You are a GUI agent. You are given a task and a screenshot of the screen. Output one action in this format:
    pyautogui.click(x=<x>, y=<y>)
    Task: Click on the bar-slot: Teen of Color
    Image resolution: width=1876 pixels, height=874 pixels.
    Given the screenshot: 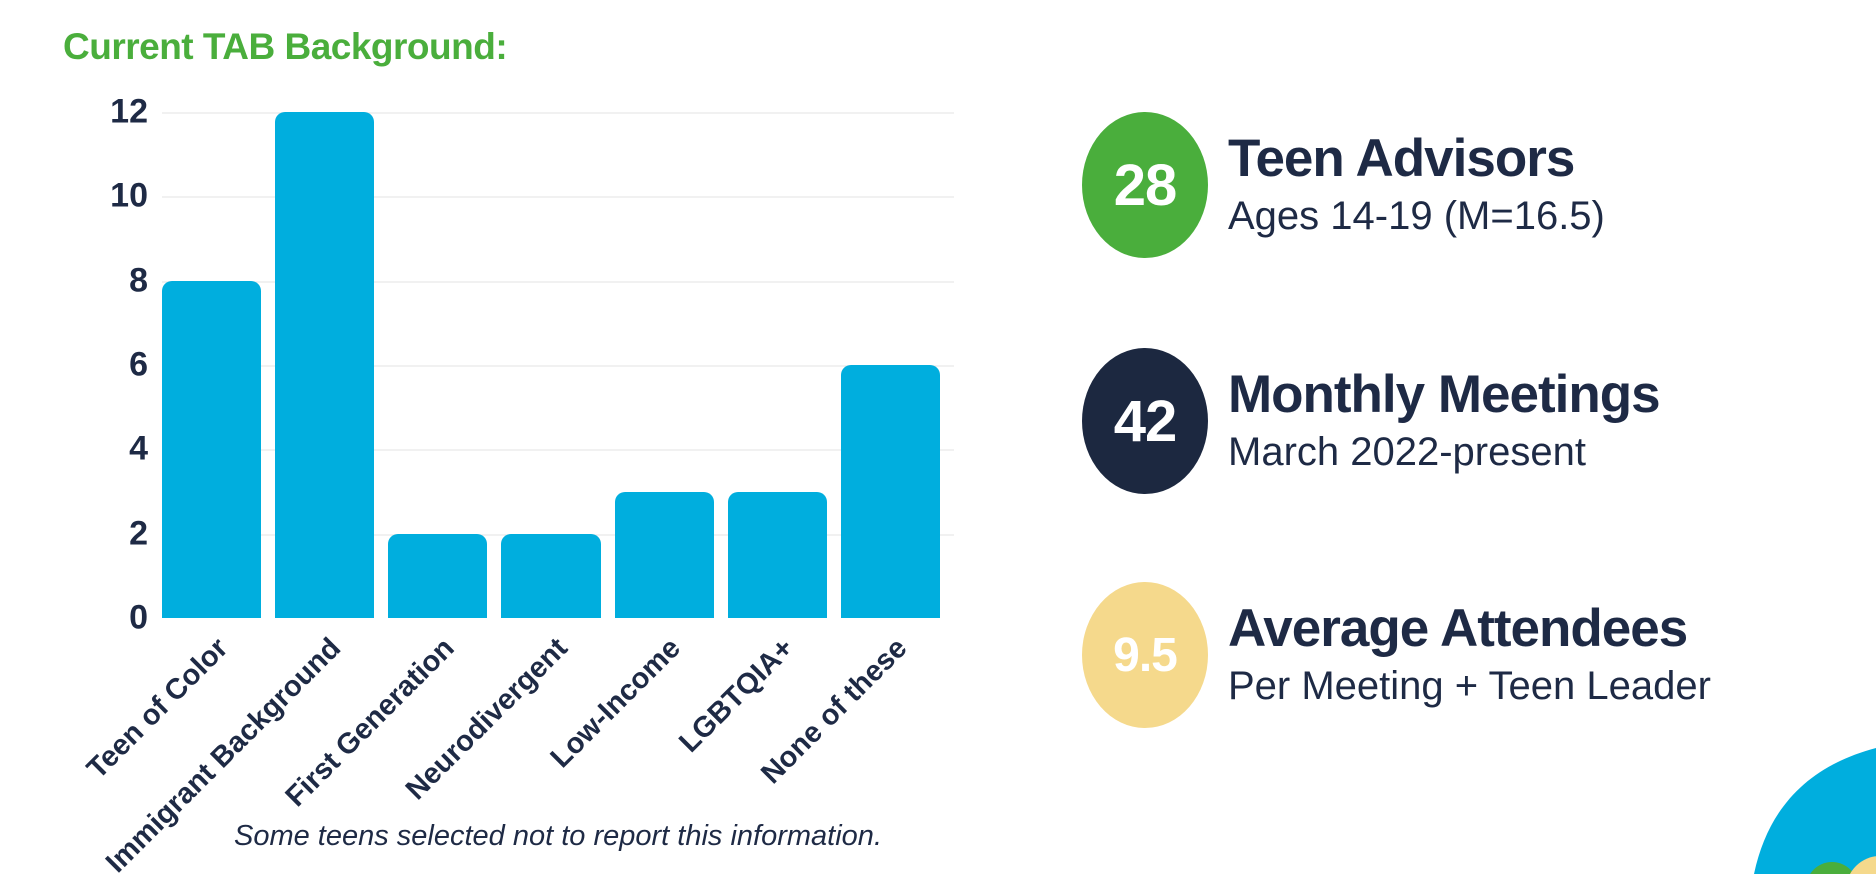 What is the action you would take?
    pyautogui.click(x=171, y=448)
    